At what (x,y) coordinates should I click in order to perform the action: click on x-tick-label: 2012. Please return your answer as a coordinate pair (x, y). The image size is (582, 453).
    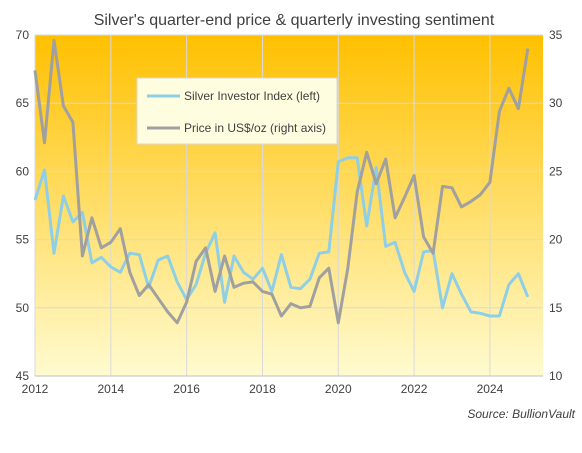
    Looking at the image, I should click on (35, 389).